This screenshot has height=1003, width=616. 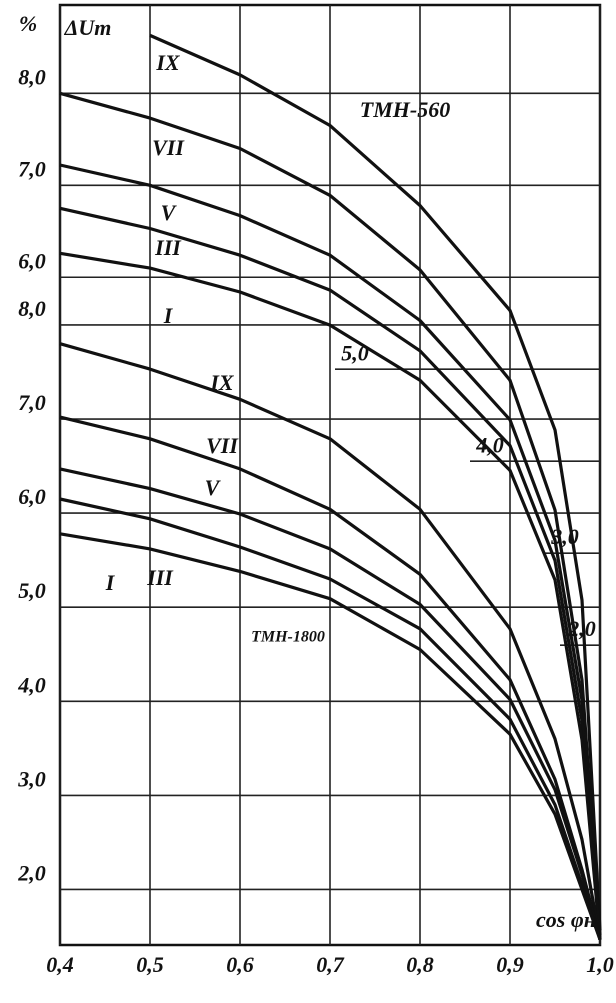 I want to click on x-tick-label: 0,9, so click(x=510, y=964).